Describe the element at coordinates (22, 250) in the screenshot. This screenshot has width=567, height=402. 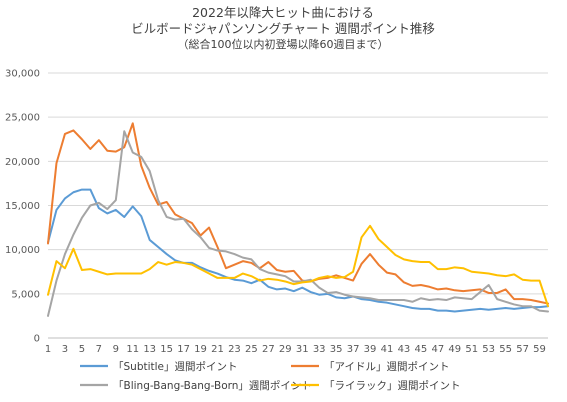
I see `y-tick-label: 10,000` at that location.